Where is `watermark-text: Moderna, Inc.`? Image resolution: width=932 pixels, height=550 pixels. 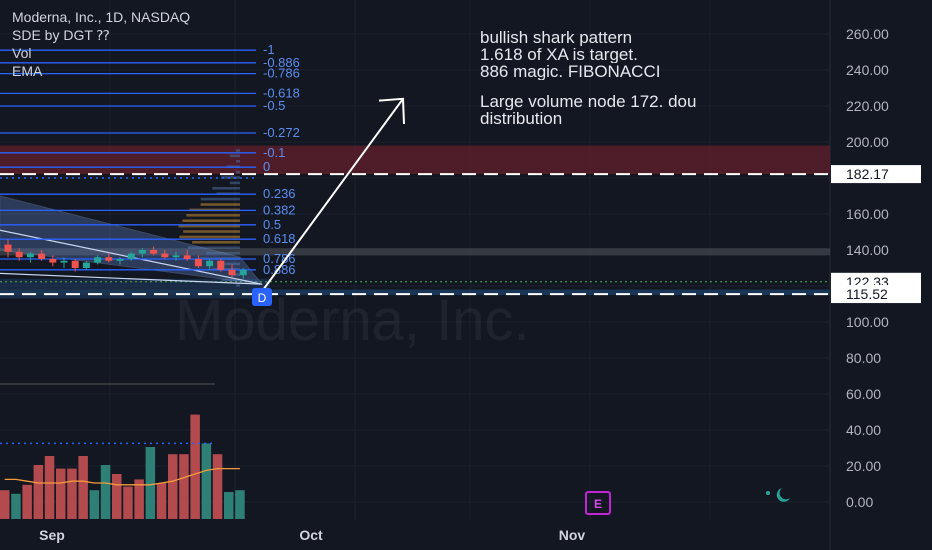 watermark-text: Moderna, Inc. is located at coordinates (352, 320).